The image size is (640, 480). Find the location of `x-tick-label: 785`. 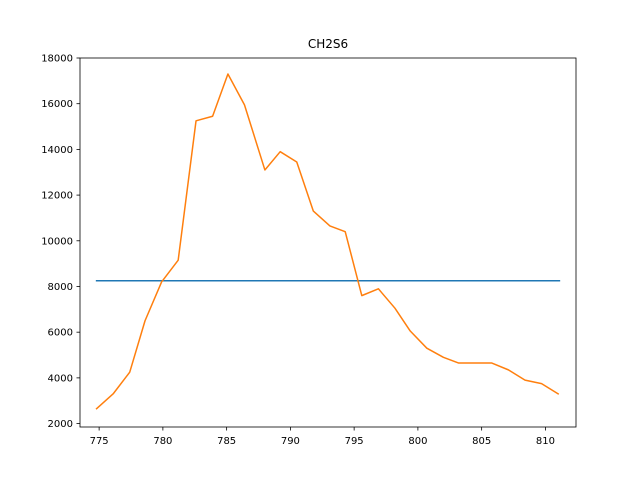

x-tick-label: 785 is located at coordinates (226, 441).